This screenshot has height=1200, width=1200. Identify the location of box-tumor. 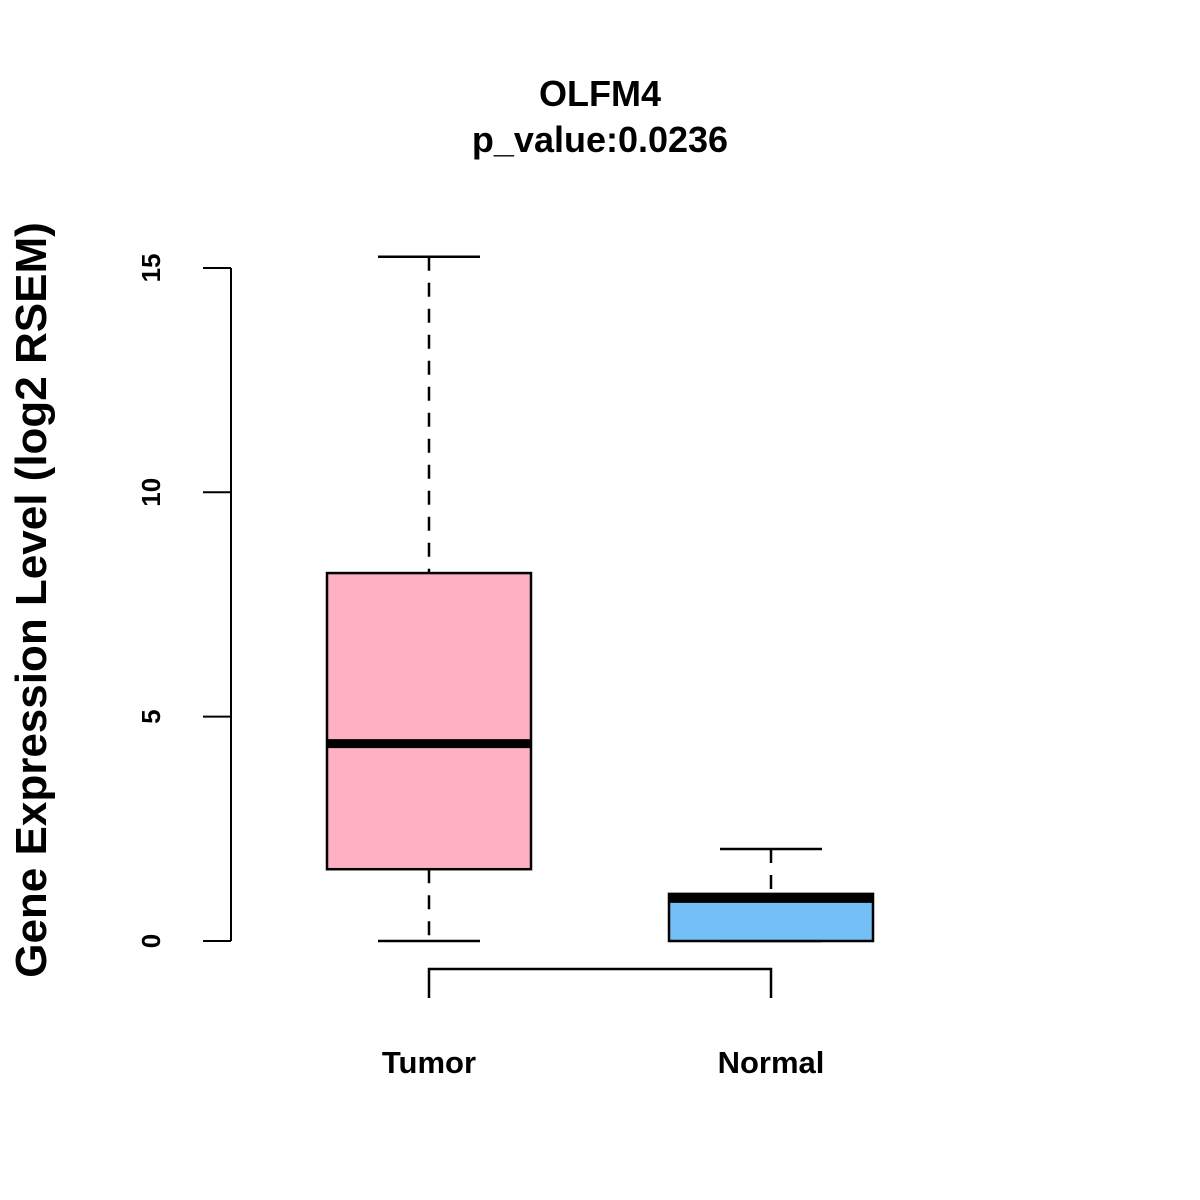
(429, 599).